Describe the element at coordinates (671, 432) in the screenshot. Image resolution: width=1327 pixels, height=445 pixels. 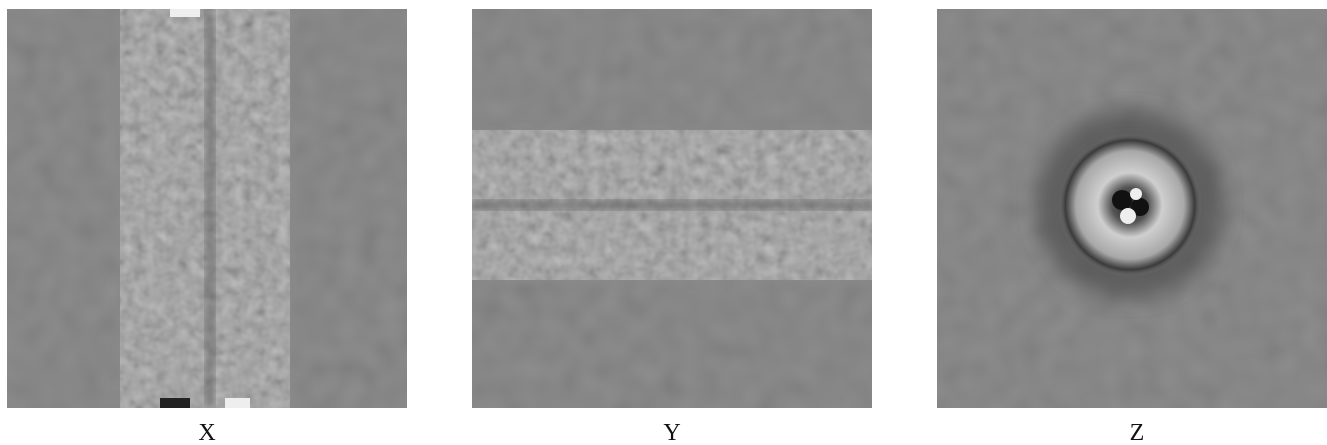
I see `panel-label: Y` at that location.